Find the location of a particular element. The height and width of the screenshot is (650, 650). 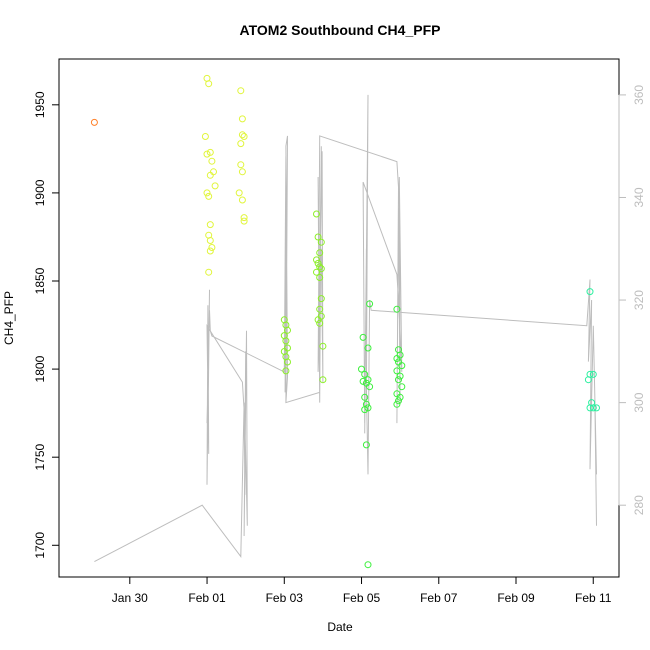

x-tick-label: Jan 30 is located at coordinates (130, 598).